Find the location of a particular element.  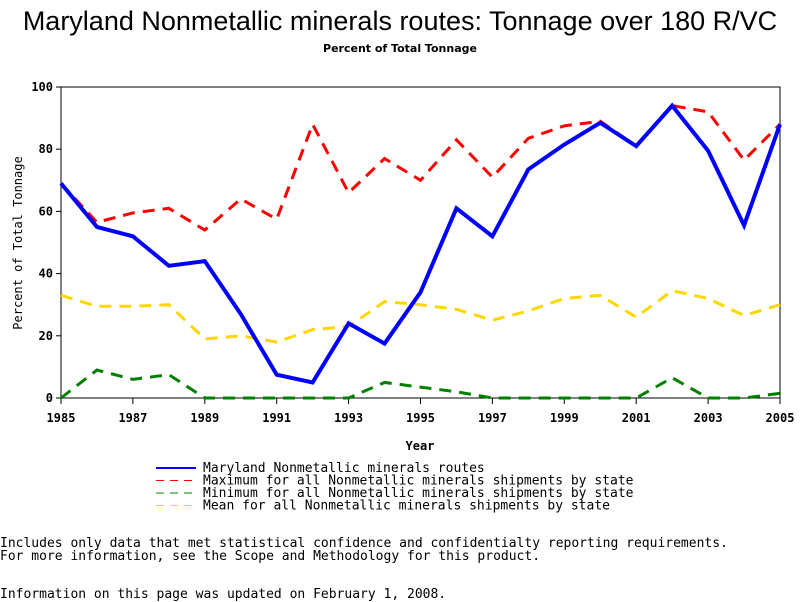

x-tick-label: 1985 is located at coordinates (61, 418).